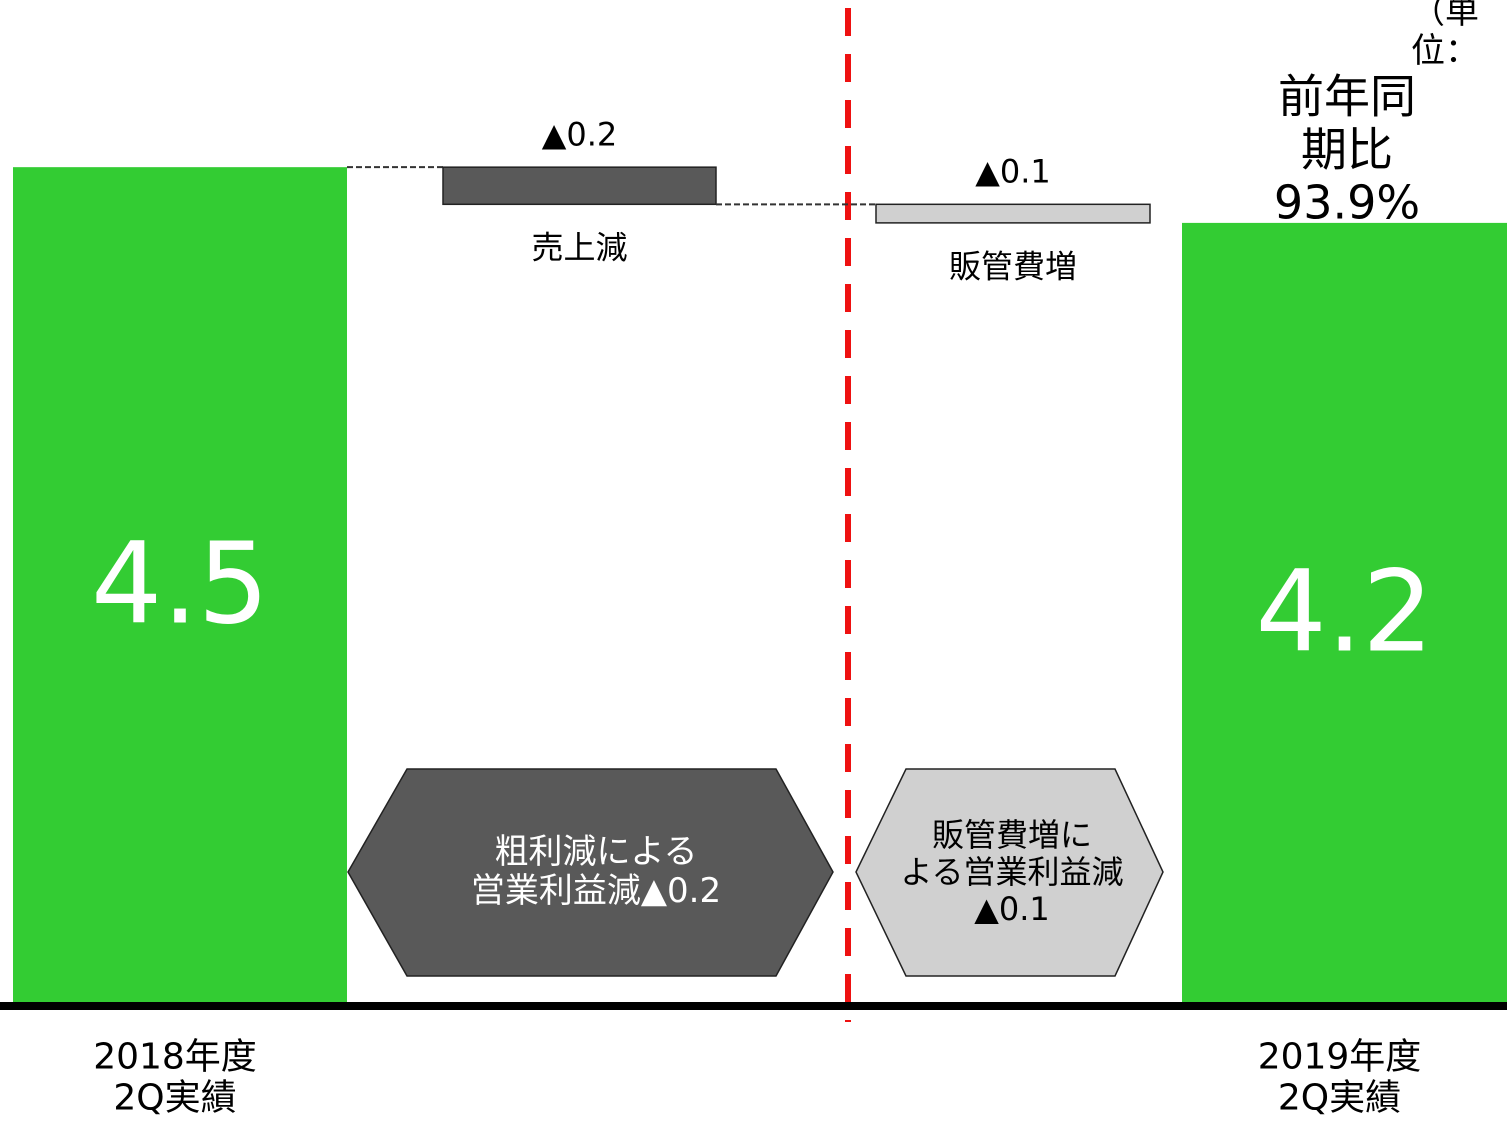 The image size is (1507, 1126). I want to click on value-label: 4.2, so click(1344, 612).